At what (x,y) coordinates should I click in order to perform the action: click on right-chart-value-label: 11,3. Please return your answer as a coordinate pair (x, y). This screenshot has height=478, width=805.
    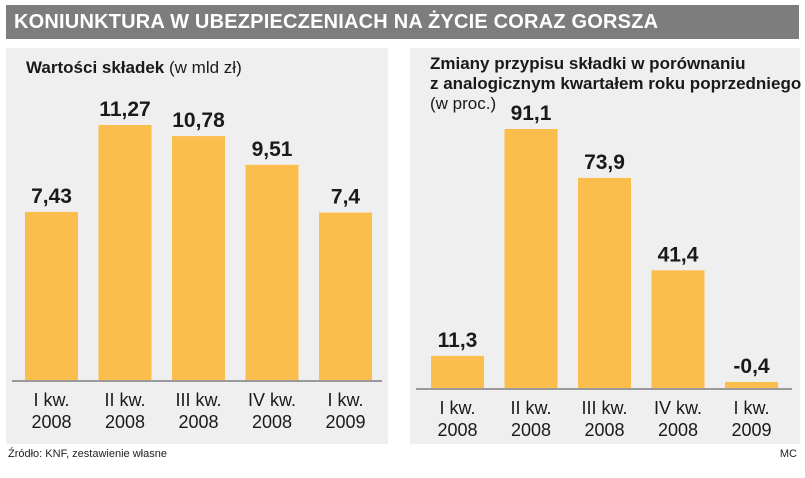
    Looking at the image, I should click on (458, 340).